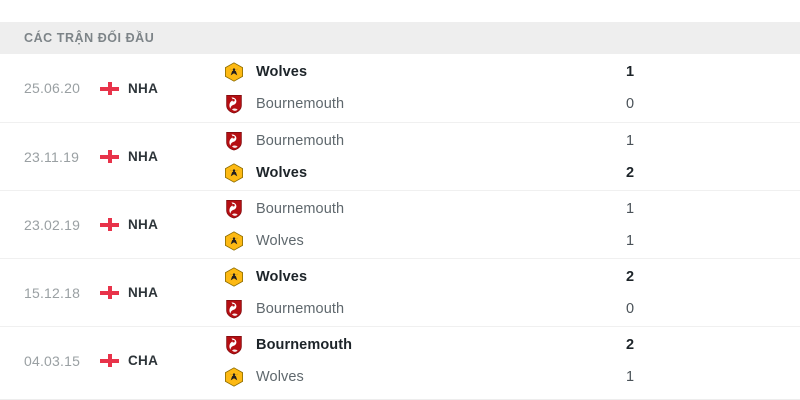 This screenshot has width=800, height=400. Describe the element at coordinates (52, 224) in the screenshot. I see `match-date: 23.02.19` at that location.